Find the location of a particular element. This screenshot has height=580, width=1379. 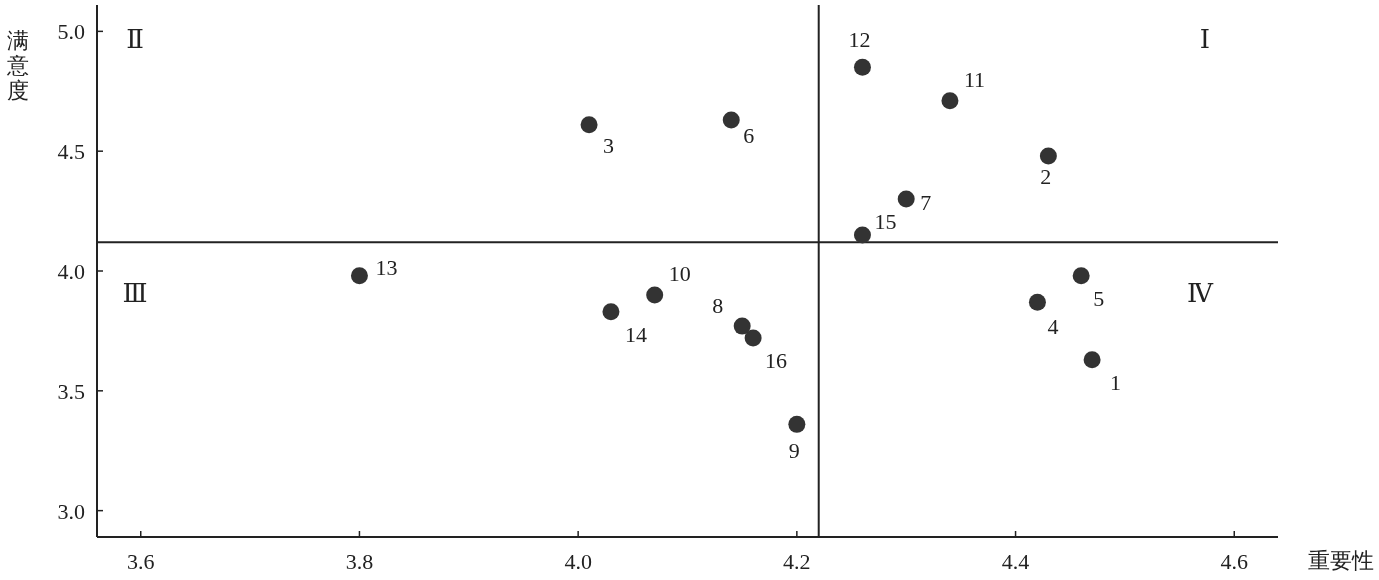

annotation: 2 is located at coordinates (1046, 176).